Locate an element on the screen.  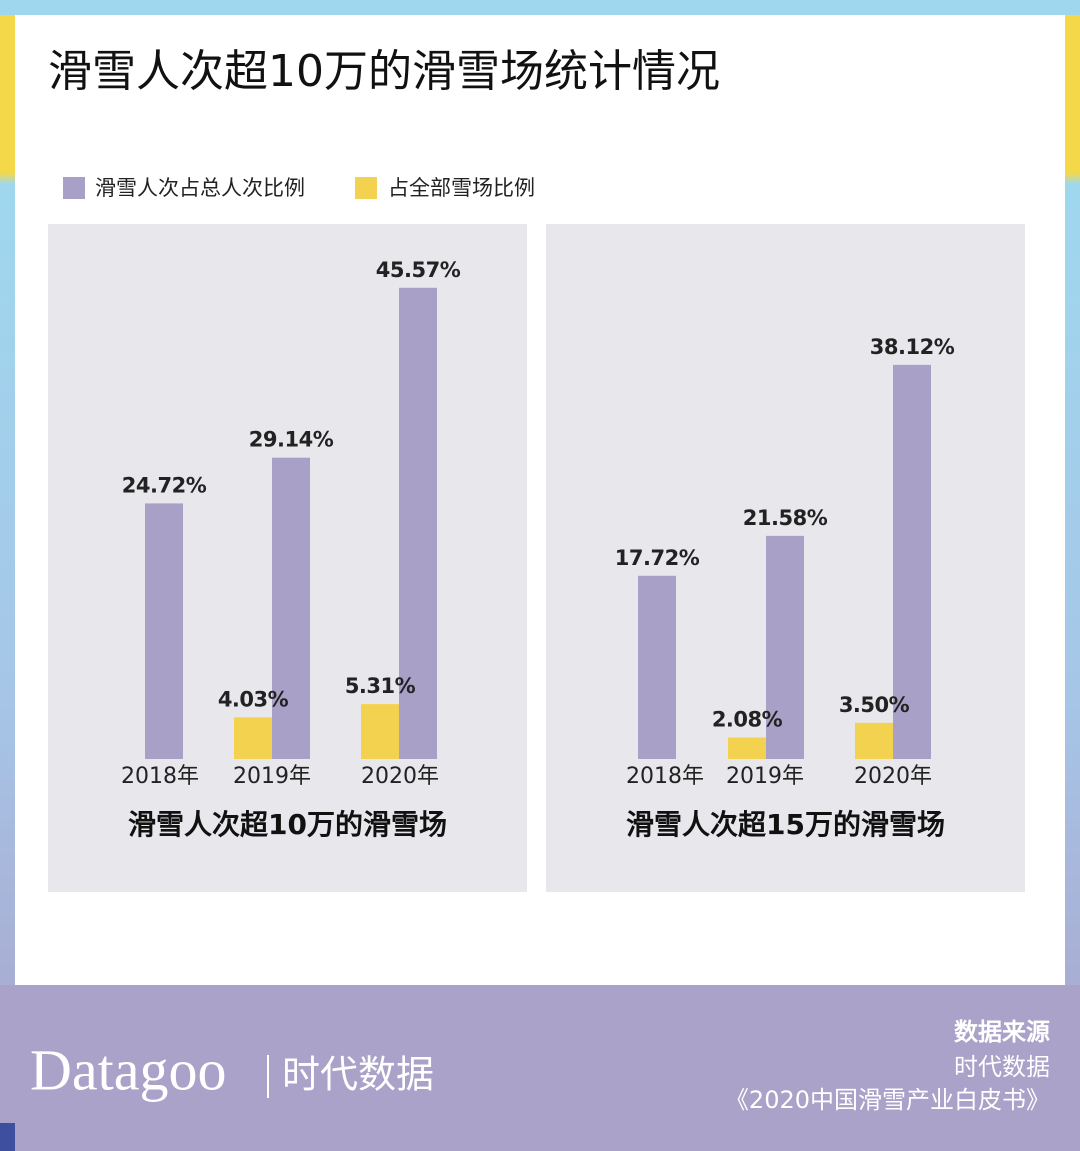
legend-label: 滑雪人次占总人次比例 is located at coordinates (200, 188).